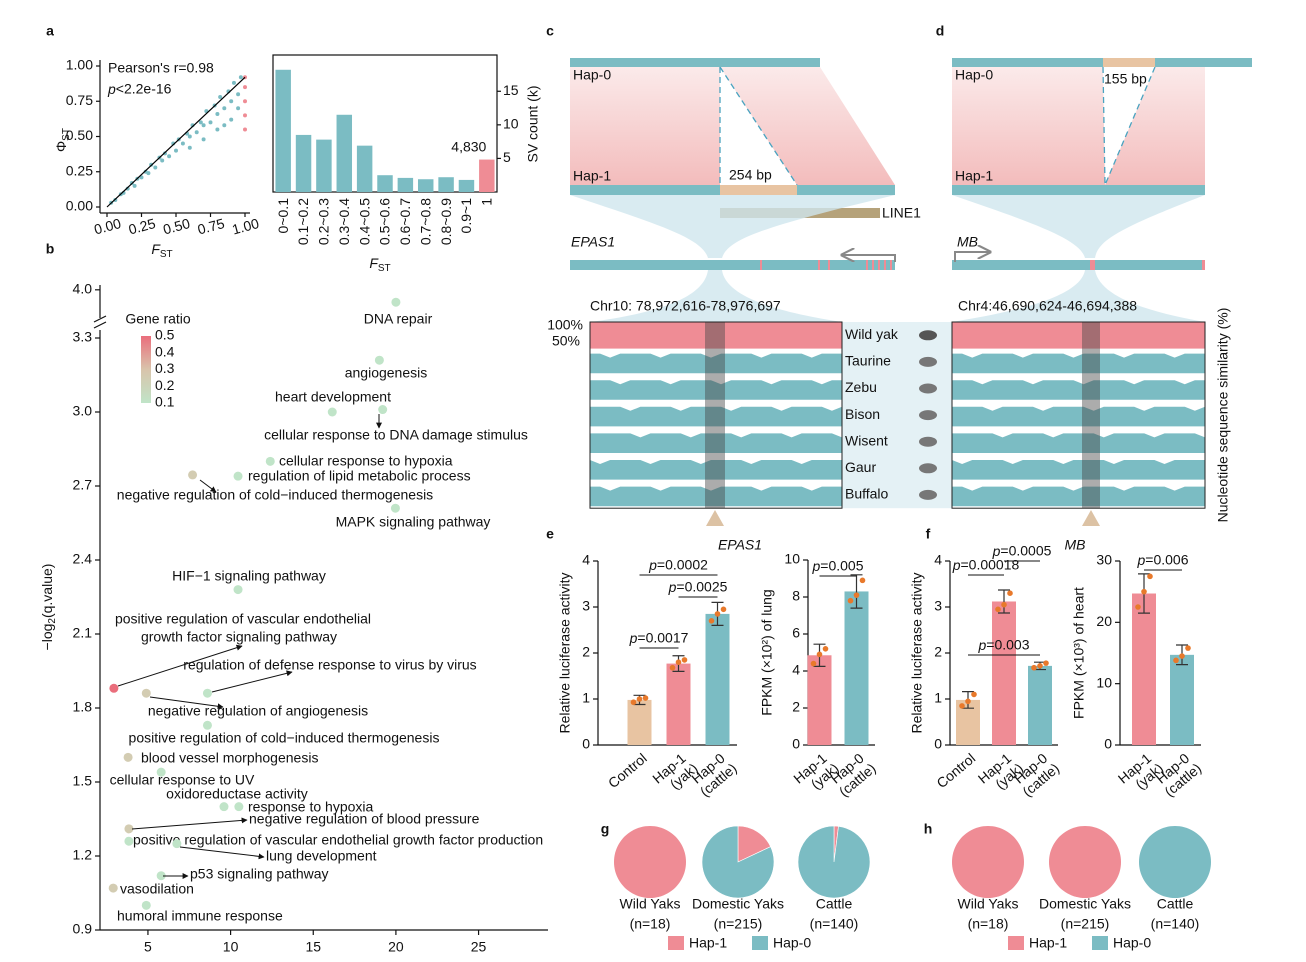  What do you see at coordinates (79, 170) in the screenshot?
I see `y-tick-label: 0.25` at bounding box center [79, 170].